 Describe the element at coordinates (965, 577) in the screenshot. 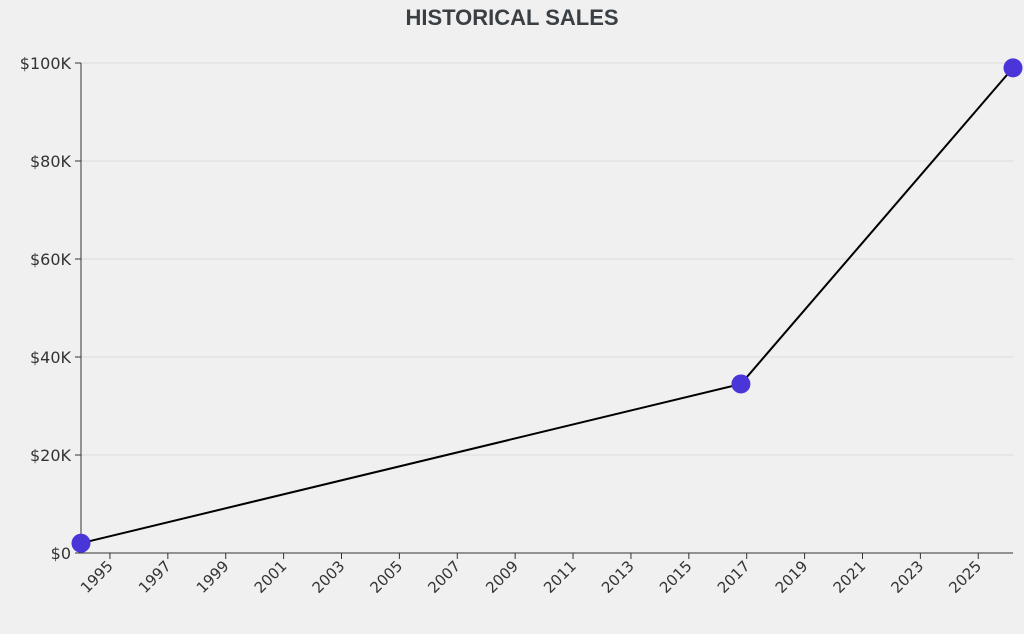

I see `x-tick-label: 2025` at that location.